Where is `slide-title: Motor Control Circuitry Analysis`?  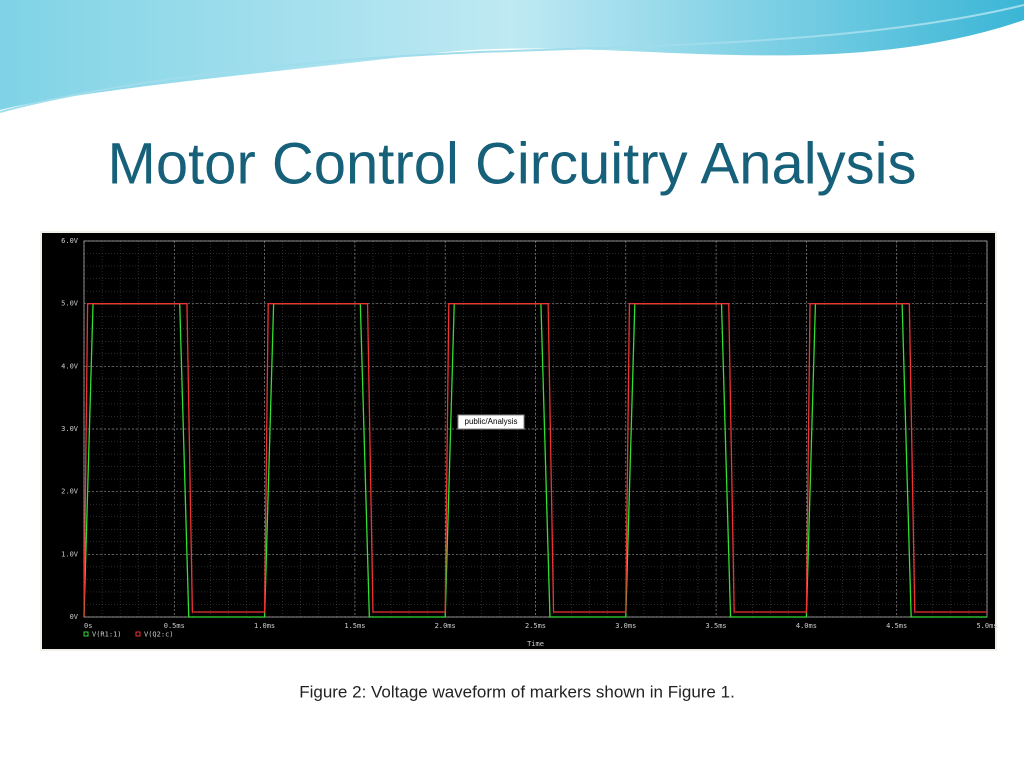 slide-title: Motor Control Circuitry Analysis is located at coordinates (512, 163).